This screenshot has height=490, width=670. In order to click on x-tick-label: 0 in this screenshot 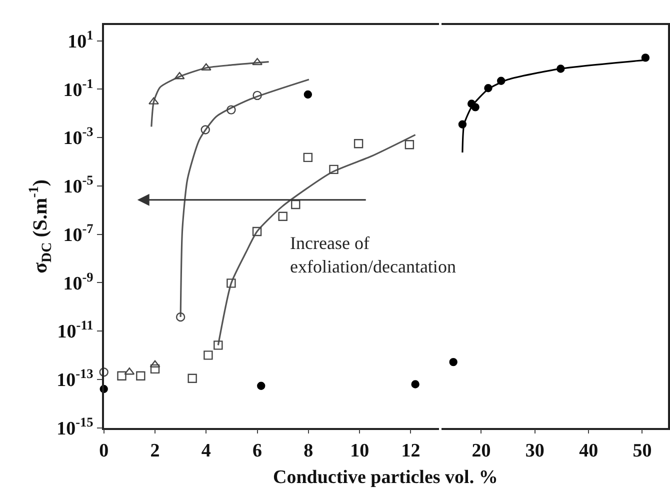, I will do `click(104, 451)`.